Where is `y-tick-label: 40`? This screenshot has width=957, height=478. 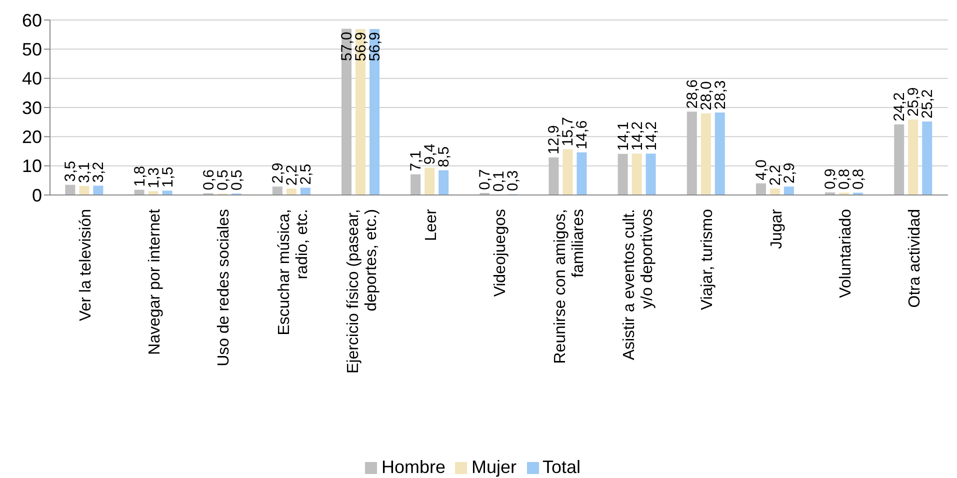
y-tick-label: 40 is located at coordinates (32, 78).